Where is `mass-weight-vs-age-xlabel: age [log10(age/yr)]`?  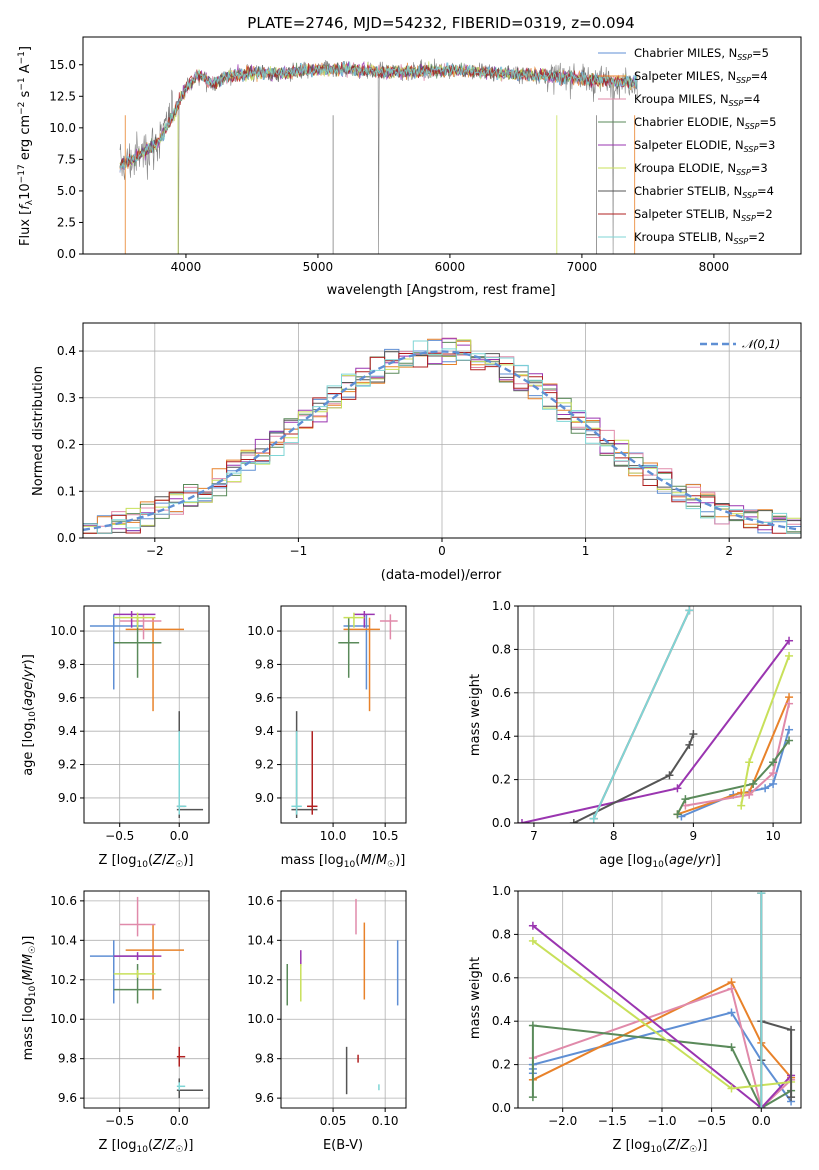
mass-weight-vs-age-xlabel: age [log10(age/yr)] is located at coordinates (660, 861).